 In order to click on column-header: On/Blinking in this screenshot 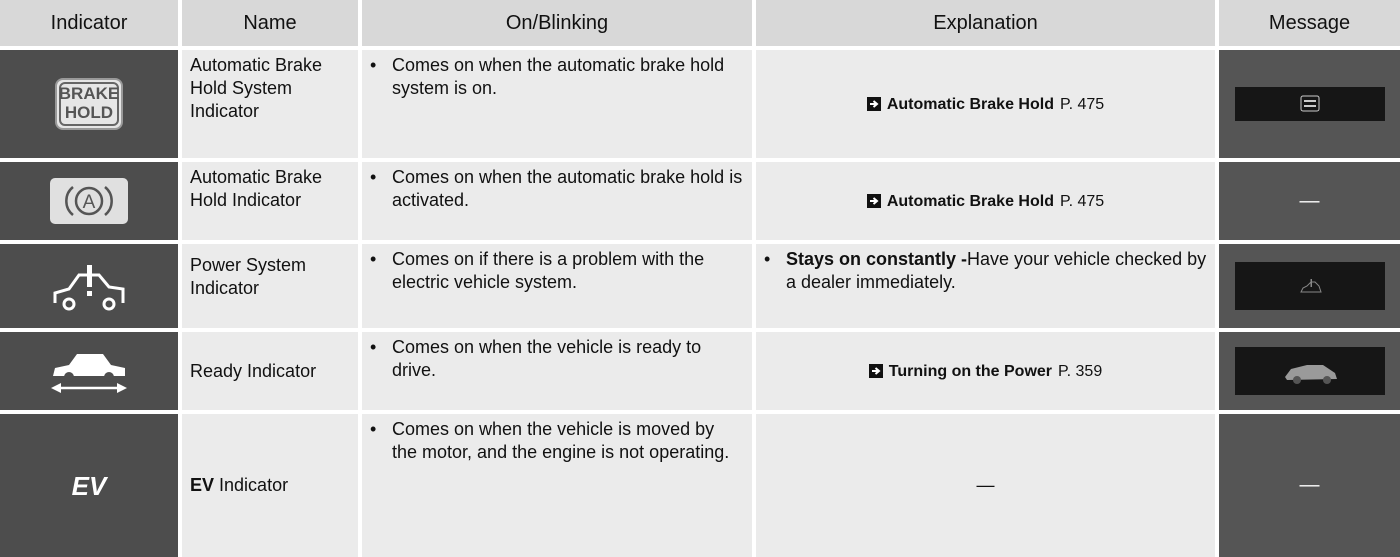, I will do `click(557, 23)`.